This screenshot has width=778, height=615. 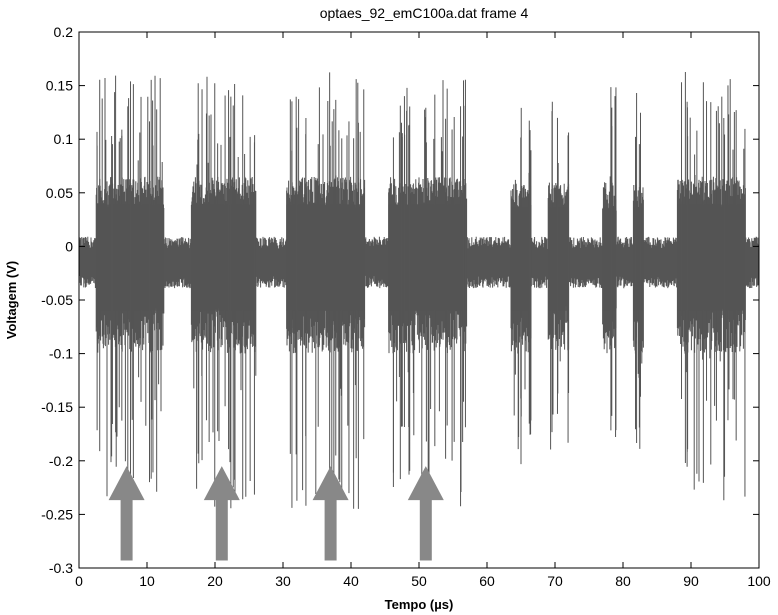 What do you see at coordinates (759, 581) in the screenshot?
I see `x-tick-label: 100` at bounding box center [759, 581].